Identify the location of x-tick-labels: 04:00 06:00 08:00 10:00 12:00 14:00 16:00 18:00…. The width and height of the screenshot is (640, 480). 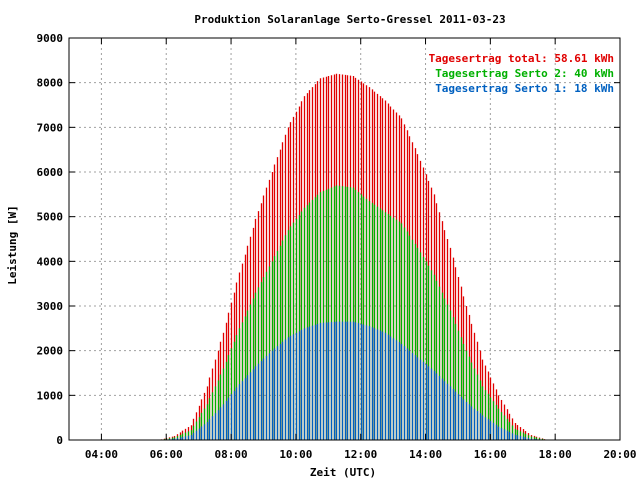
(361, 454).